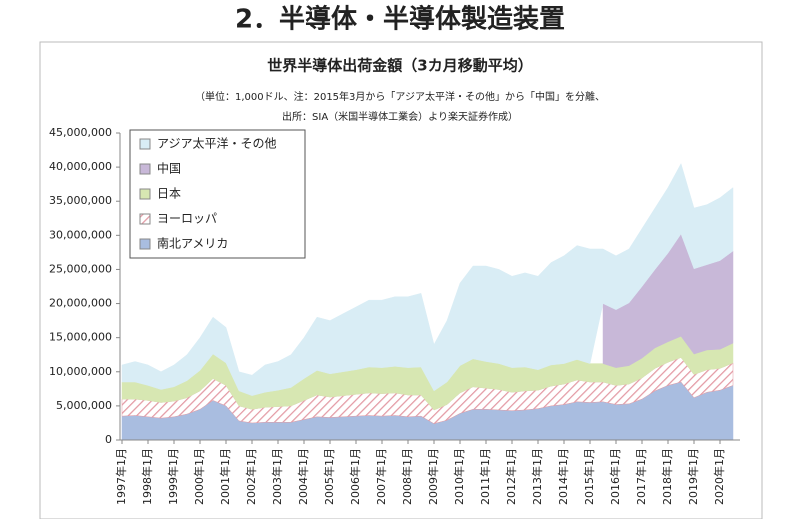  What do you see at coordinates (80, 234) in the screenshot?
I see `y-tick-label: 30,000,000` at bounding box center [80, 234].